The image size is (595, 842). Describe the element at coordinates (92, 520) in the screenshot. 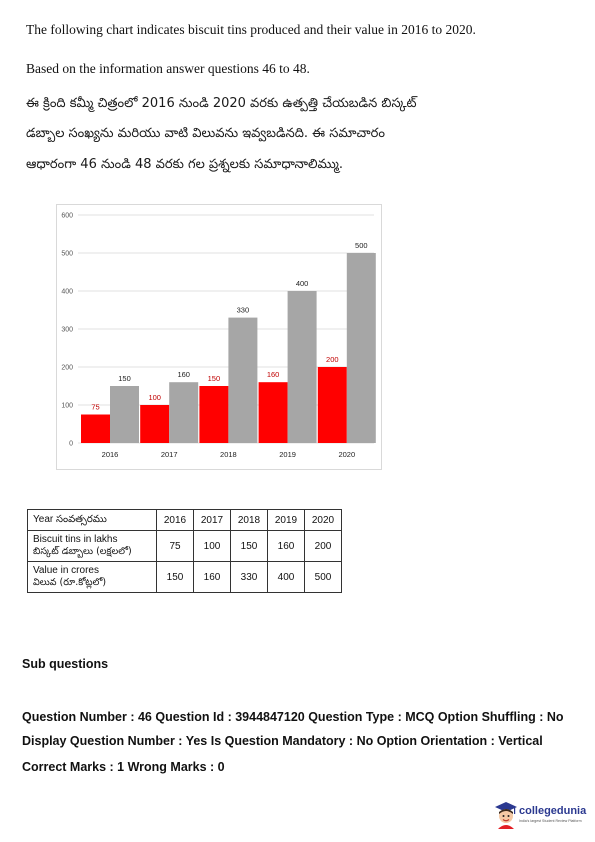

I see `table-header-label: Year సంవత్సరము` at that location.